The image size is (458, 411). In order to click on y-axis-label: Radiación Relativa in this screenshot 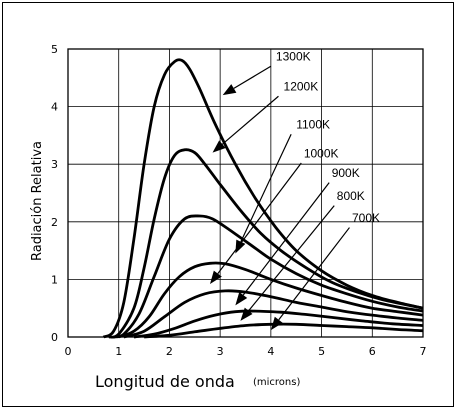, I will do `click(37, 201)`.